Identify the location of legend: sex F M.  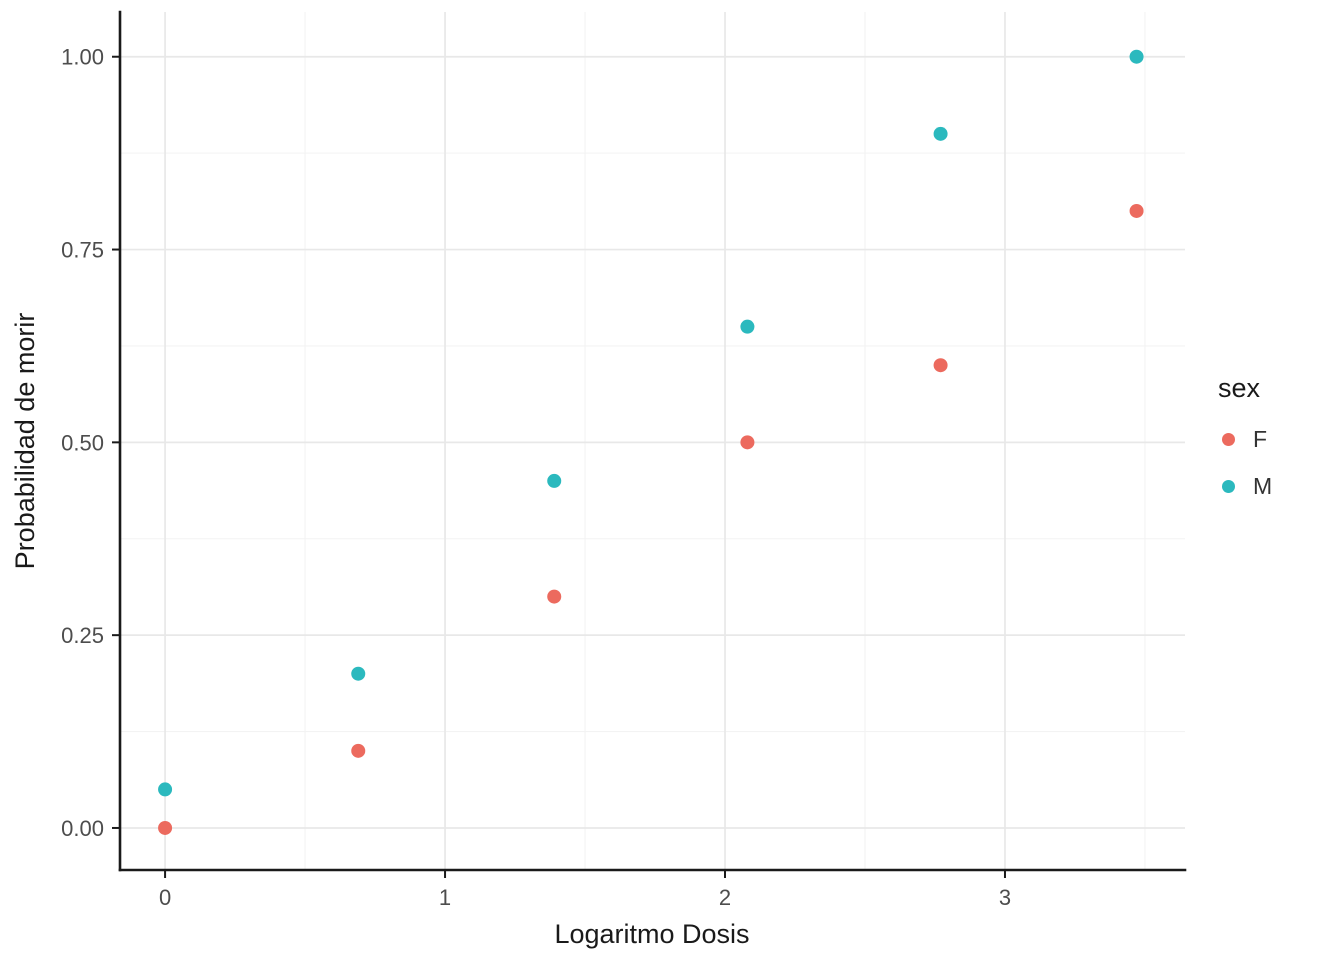
(1278, 441).